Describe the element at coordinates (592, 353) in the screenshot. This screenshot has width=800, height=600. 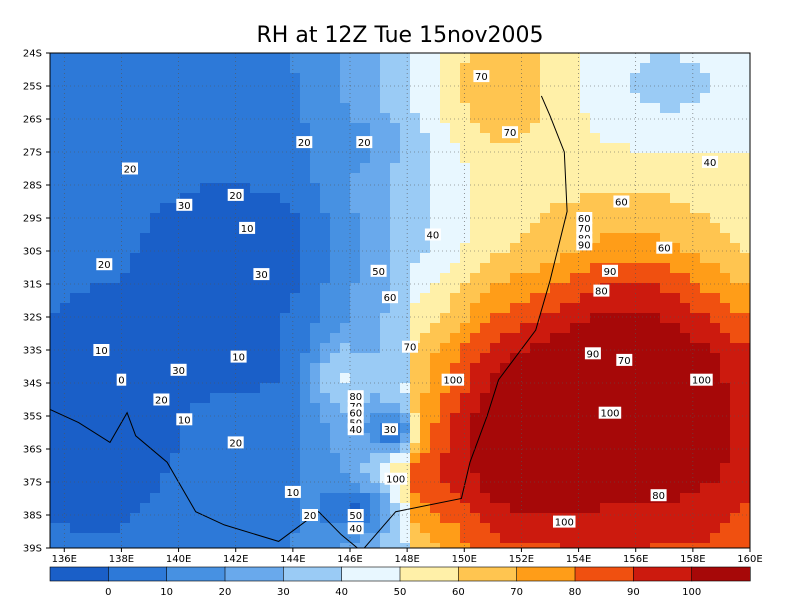
I see `contour-label: 90` at that location.